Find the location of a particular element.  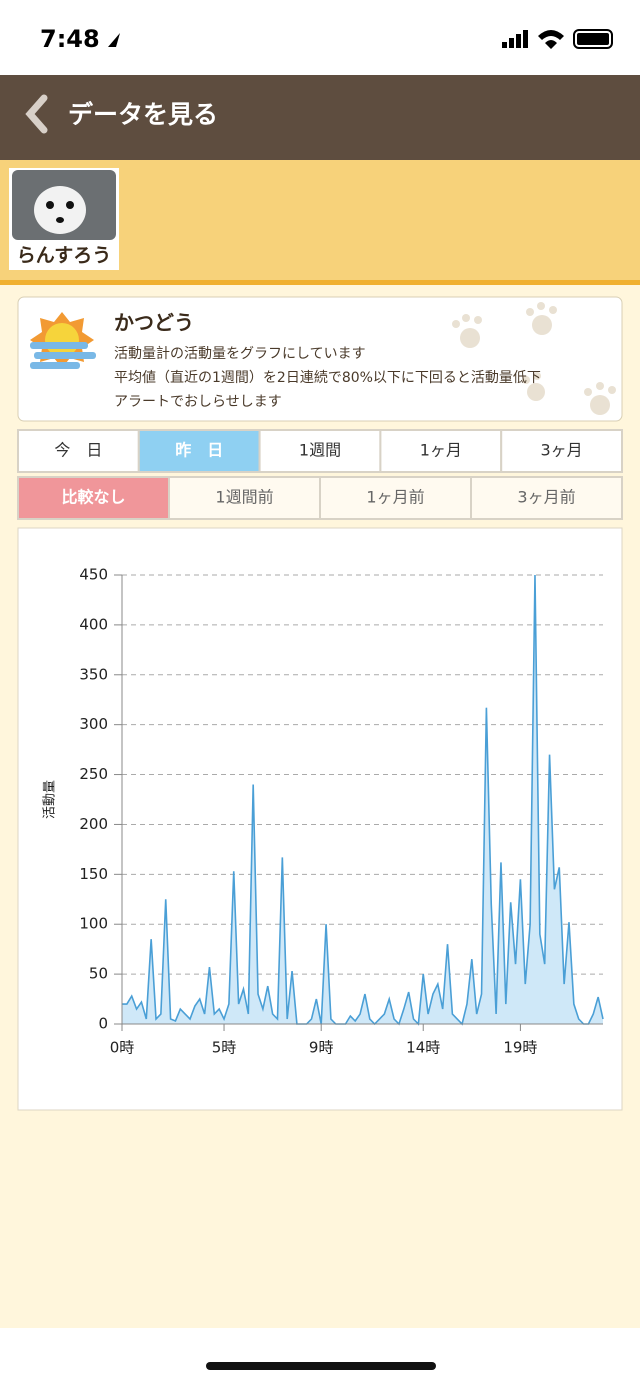

tab-label: 1週間前 is located at coordinates (244, 497).